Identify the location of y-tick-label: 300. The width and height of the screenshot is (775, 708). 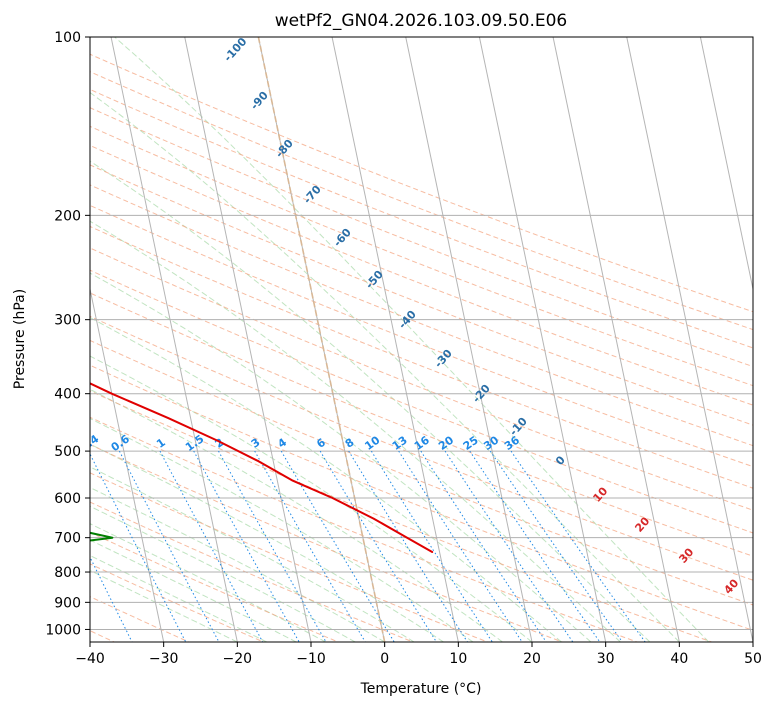
(67, 321).